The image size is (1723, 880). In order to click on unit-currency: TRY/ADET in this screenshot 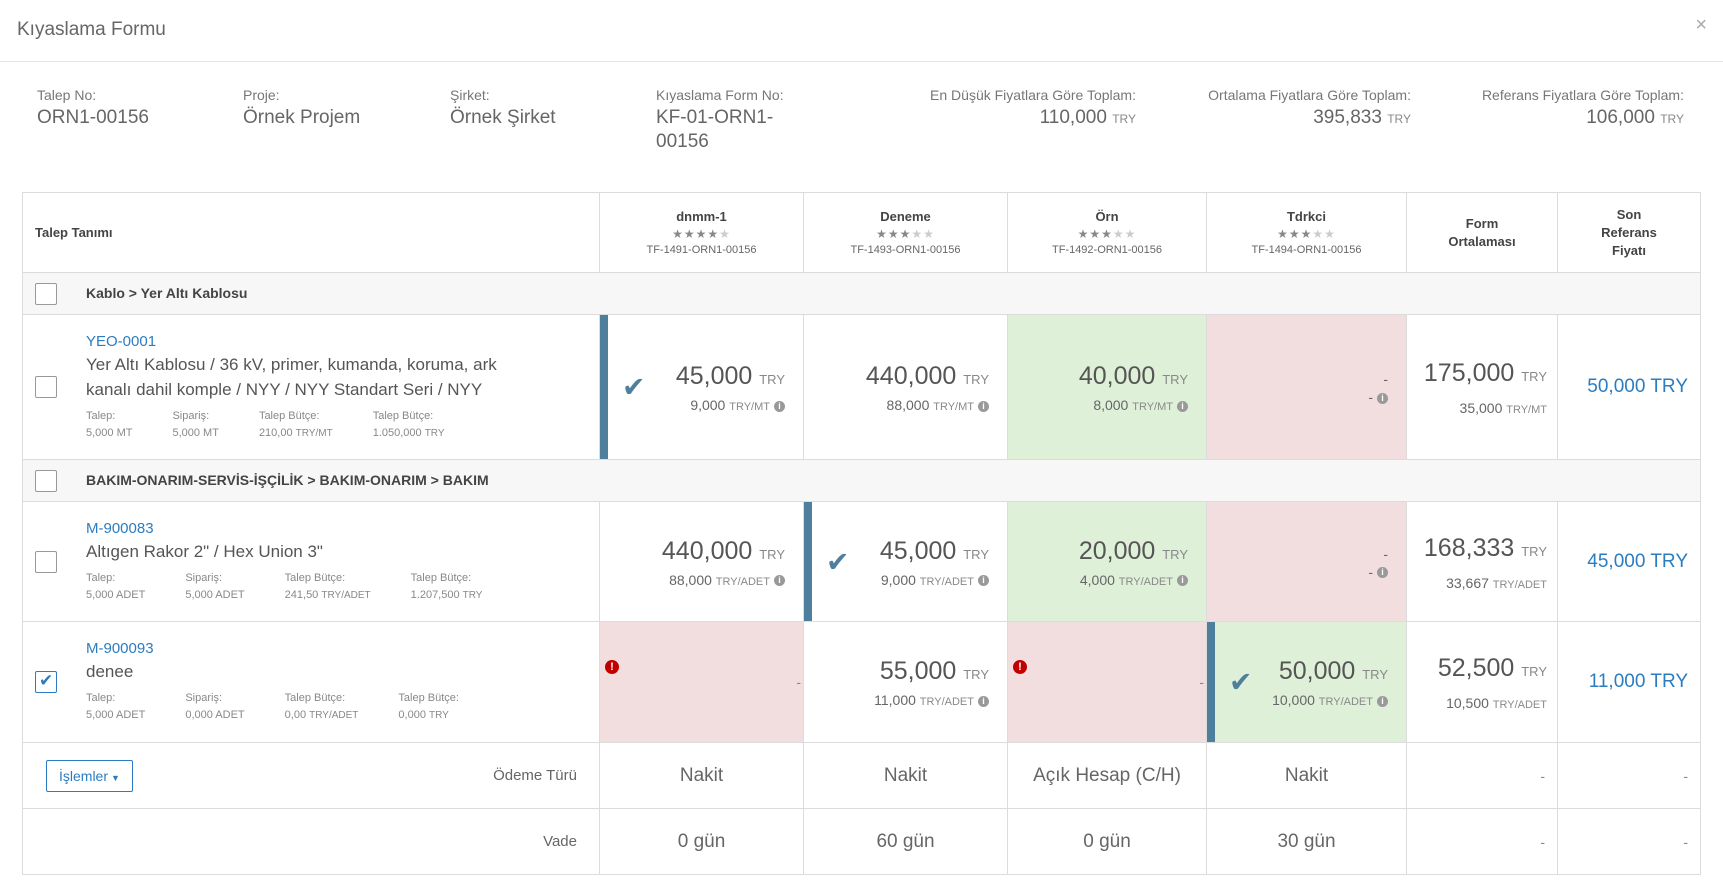, I will do `click(946, 702)`.